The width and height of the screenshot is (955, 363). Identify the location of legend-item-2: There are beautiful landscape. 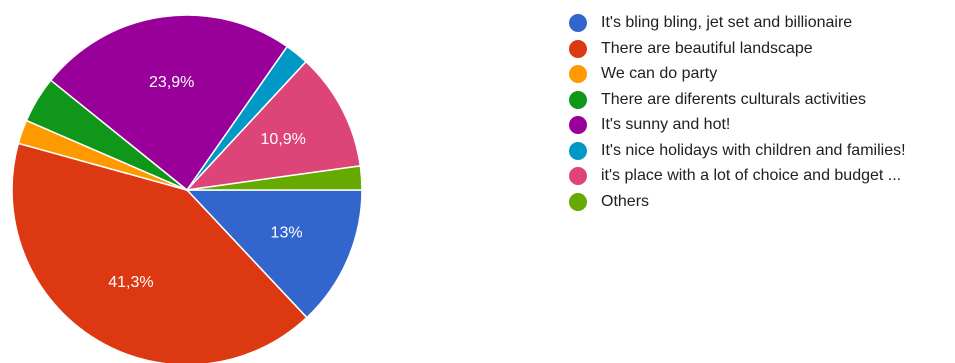
(759, 49).